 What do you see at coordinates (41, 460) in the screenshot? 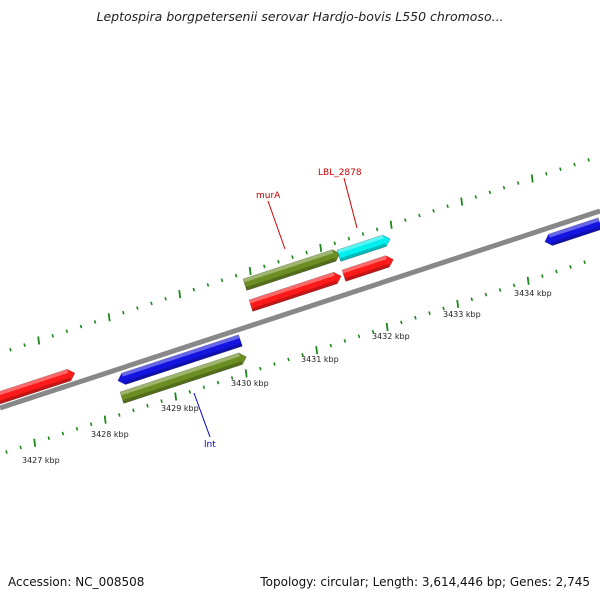
I see `scale-label-3427: 3427 kbp` at bounding box center [41, 460].